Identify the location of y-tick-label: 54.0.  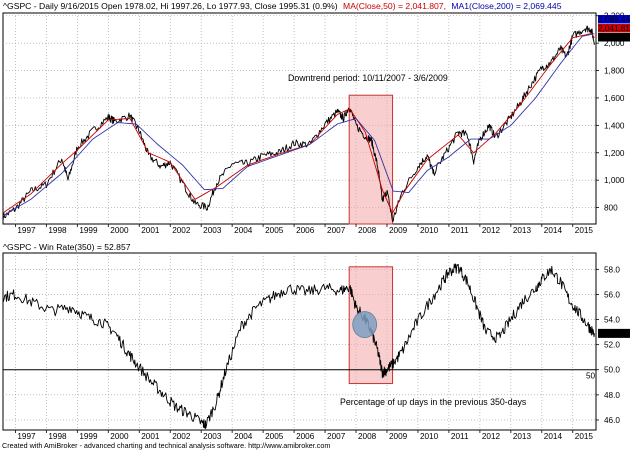
(612, 320).